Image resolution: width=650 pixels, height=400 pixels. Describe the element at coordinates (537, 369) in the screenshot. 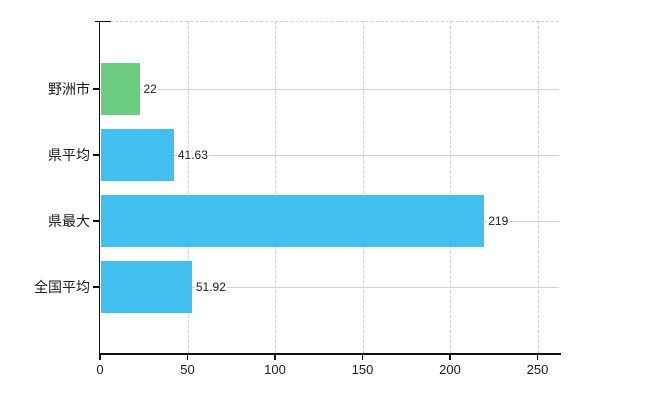

I see `x-tick-label: 250` at that location.